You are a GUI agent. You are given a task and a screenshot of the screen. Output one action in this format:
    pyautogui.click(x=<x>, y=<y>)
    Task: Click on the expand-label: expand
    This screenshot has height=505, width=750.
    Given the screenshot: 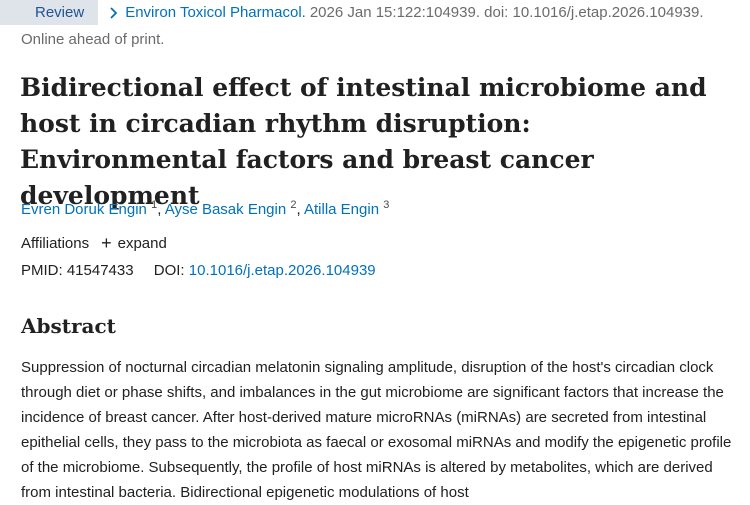 What is the action you would take?
    pyautogui.click(x=142, y=243)
    